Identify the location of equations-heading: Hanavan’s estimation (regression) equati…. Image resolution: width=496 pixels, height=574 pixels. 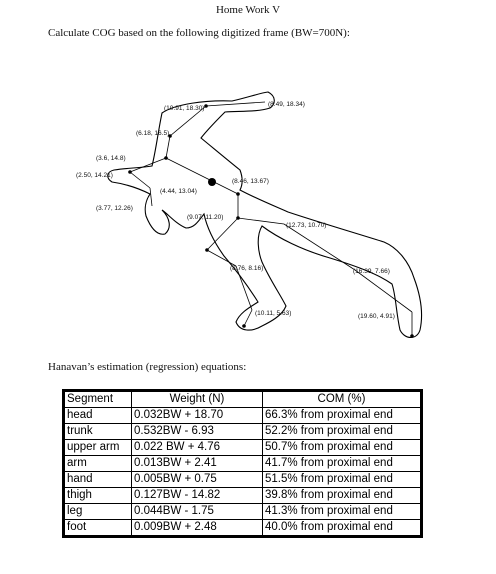
(147, 367).